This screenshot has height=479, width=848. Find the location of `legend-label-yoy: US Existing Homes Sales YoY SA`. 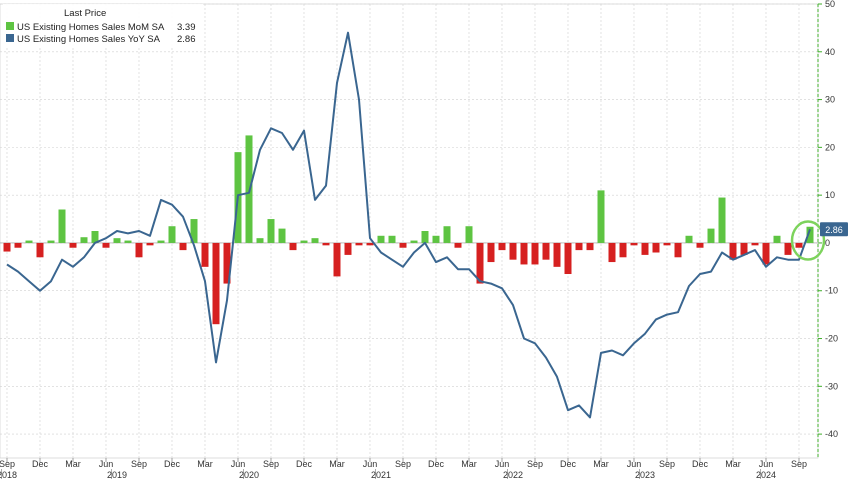

legend-label-yoy: US Existing Homes Sales YoY SA is located at coordinates (89, 39).